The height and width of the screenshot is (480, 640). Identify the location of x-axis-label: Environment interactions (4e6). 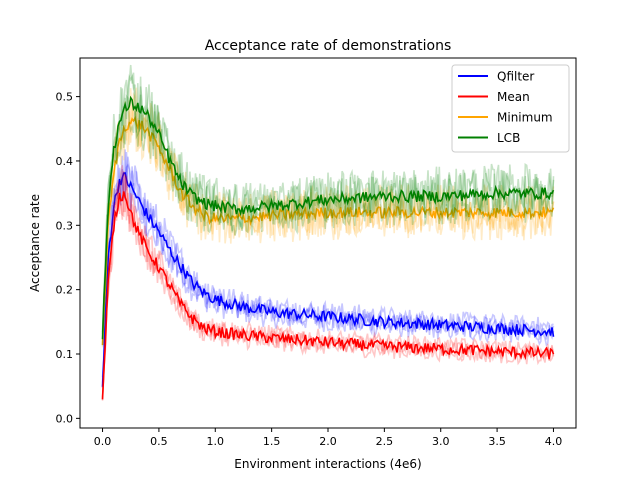
(327, 464).